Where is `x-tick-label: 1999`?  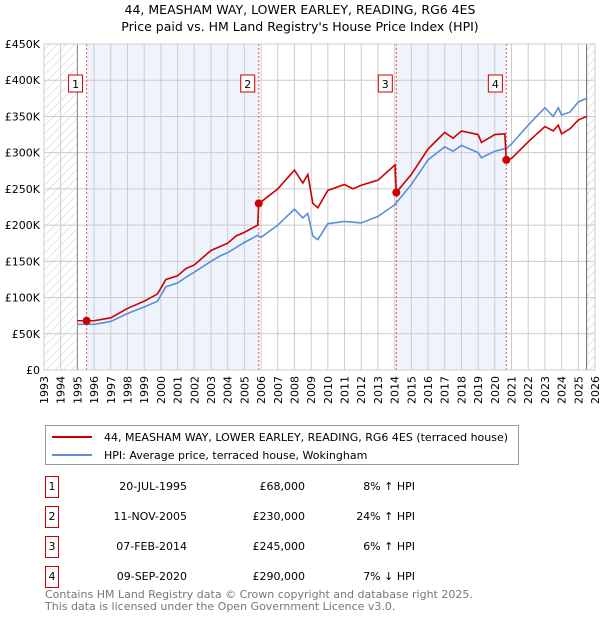 x-tick-label: 1999 is located at coordinates (144, 390).